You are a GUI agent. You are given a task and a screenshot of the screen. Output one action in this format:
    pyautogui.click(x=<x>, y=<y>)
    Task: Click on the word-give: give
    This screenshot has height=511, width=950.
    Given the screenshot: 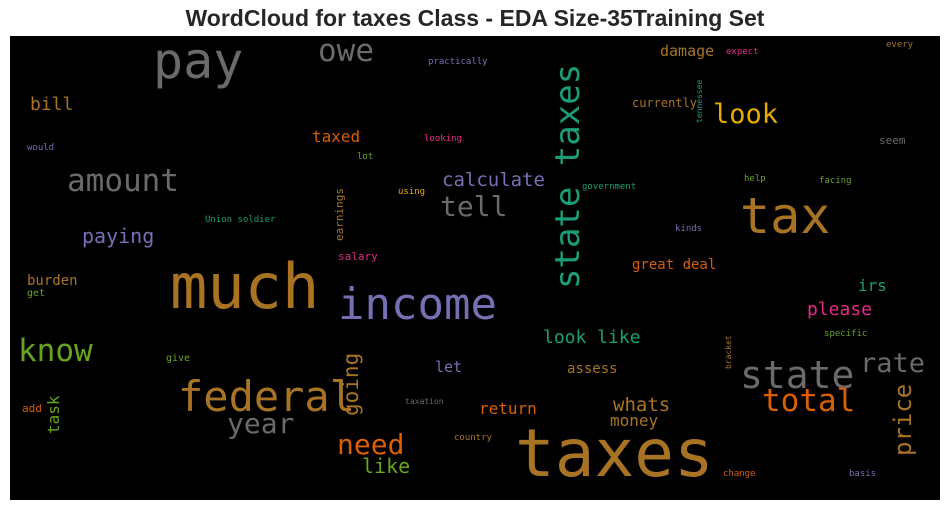 What is the action you would take?
    pyautogui.click(x=178, y=358)
    